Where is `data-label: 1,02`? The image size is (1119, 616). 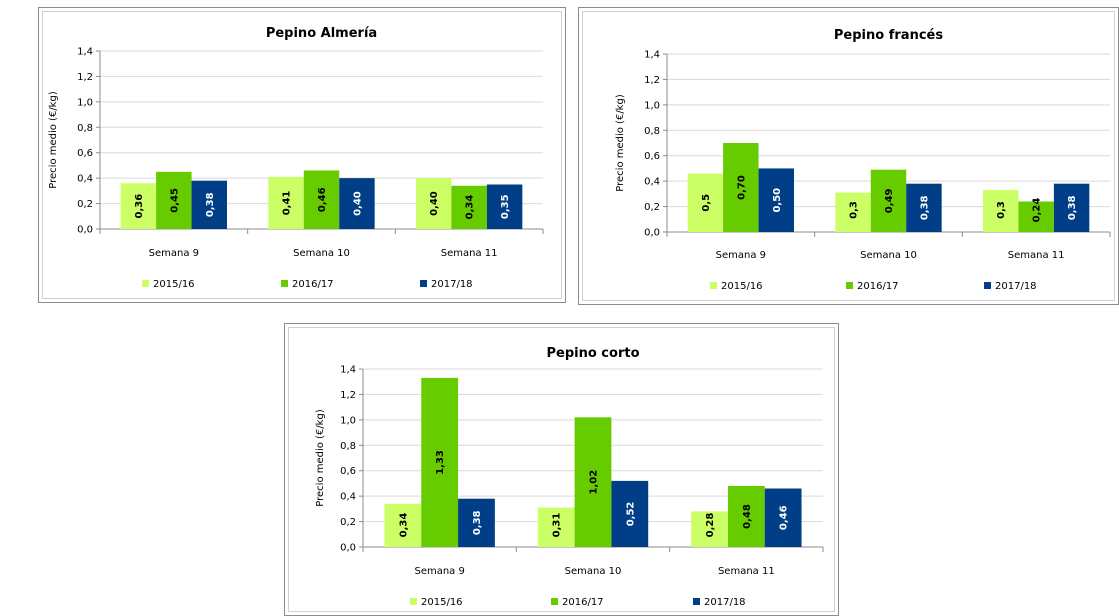
data-label: 1,02 is located at coordinates (594, 482).